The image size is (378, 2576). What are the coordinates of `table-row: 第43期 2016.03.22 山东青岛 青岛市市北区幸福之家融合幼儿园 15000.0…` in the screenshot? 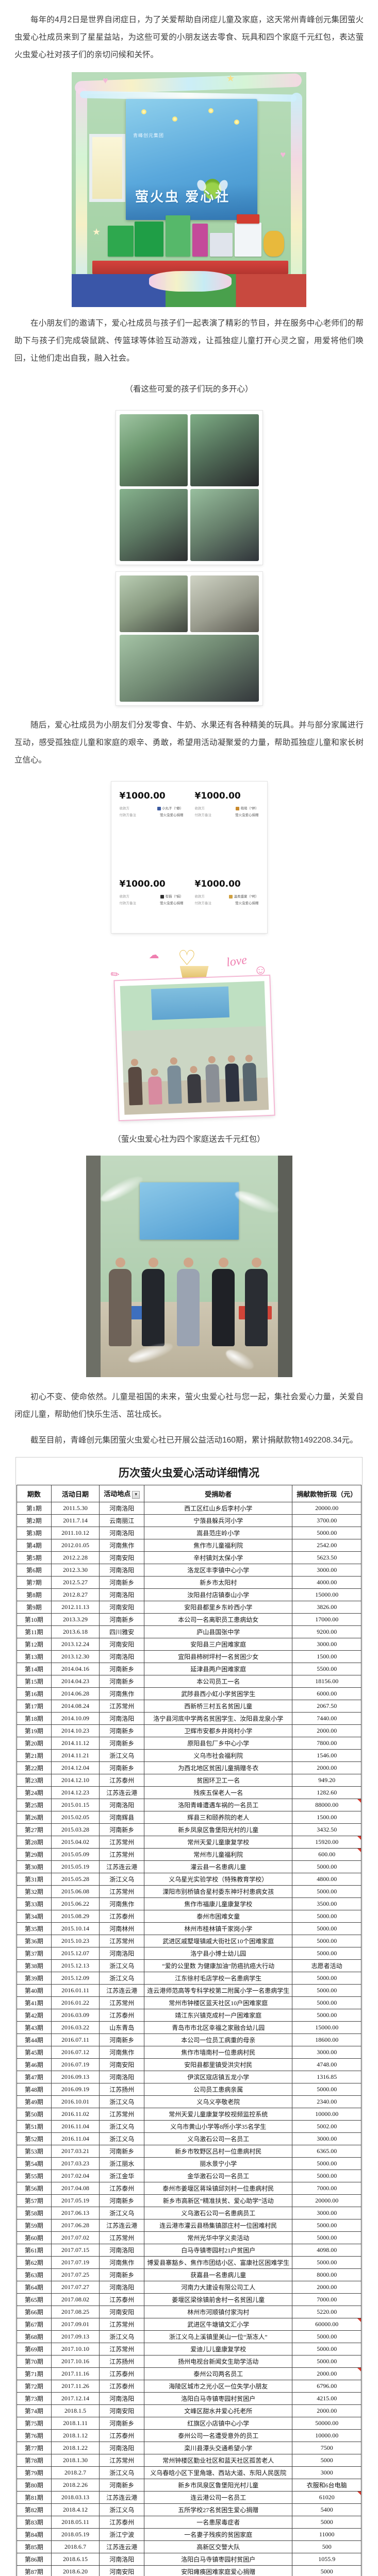 It's located at (189, 2027).